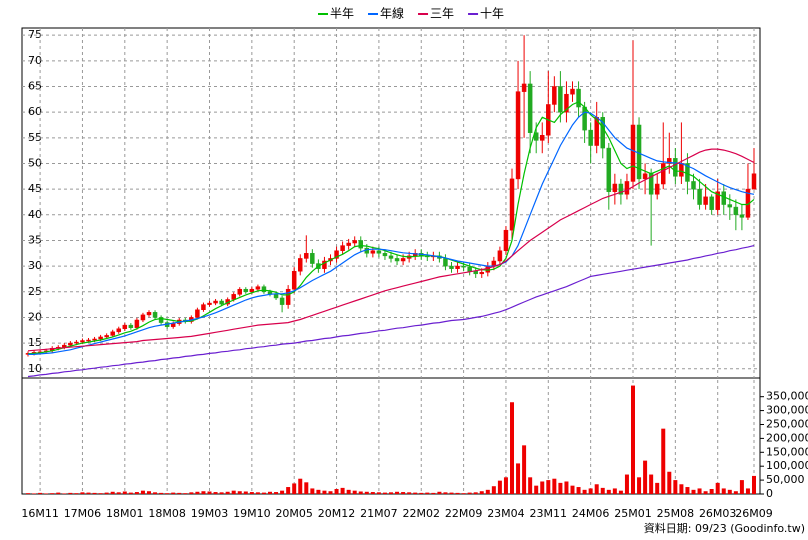  What do you see at coordinates (676, 513) in the screenshot?
I see `x-tick-label: 25M08` at bounding box center [676, 513].